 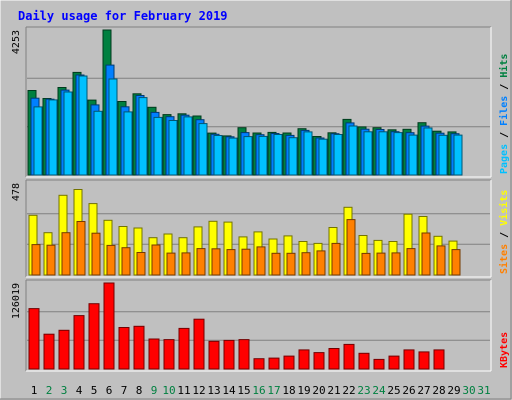 I want to click on panel-hits_files_pages-legend-part-4: Hits, so click(x=504, y=66).